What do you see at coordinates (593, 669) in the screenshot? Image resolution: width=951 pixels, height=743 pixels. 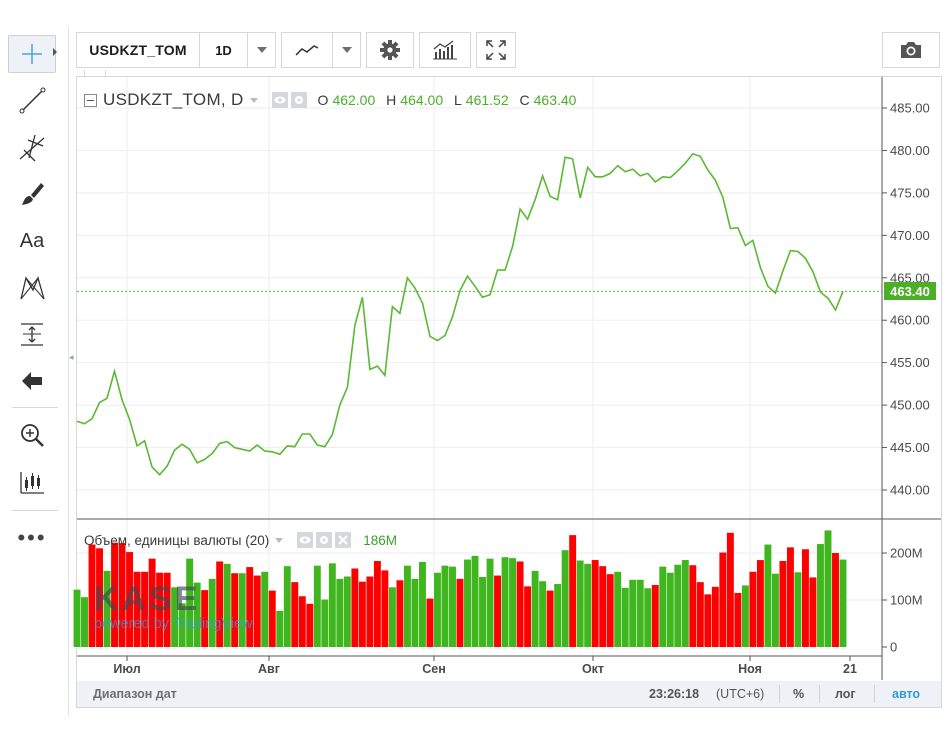 I see `time-tick-label: Окт` at bounding box center [593, 669].